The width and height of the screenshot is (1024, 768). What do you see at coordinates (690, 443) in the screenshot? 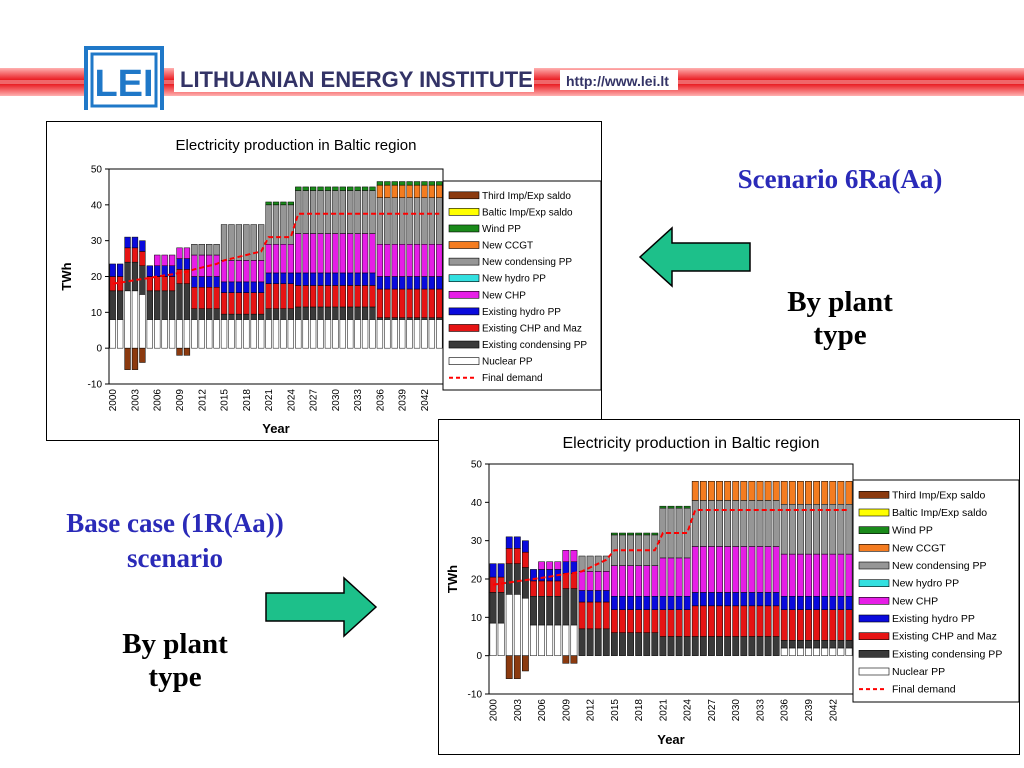
I see `chart-title: Electricity production in Baltic region` at bounding box center [690, 443].